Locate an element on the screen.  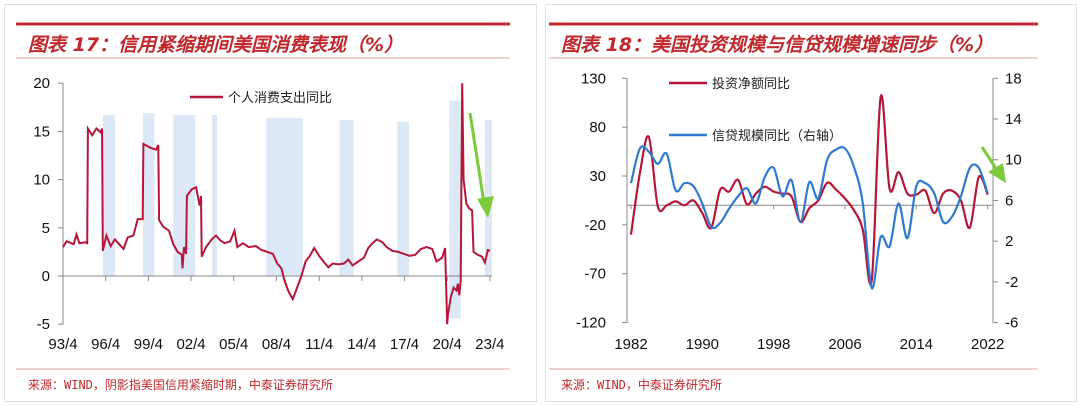
x-tick-label: 2014 is located at coordinates (916, 344).